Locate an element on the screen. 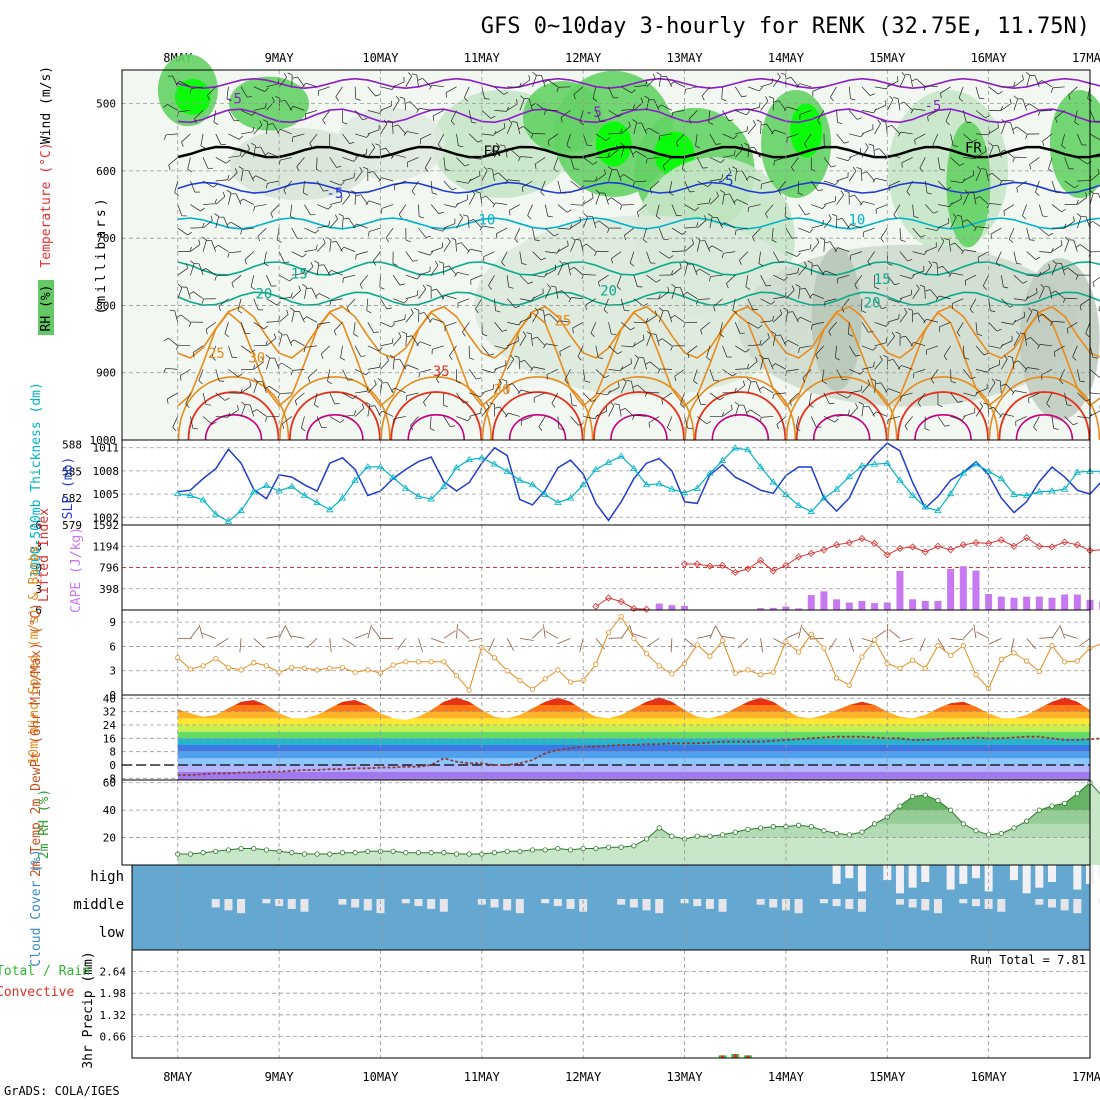 This screenshot has height=1100, width=1100. panel-frame is located at coordinates (611, 1004).